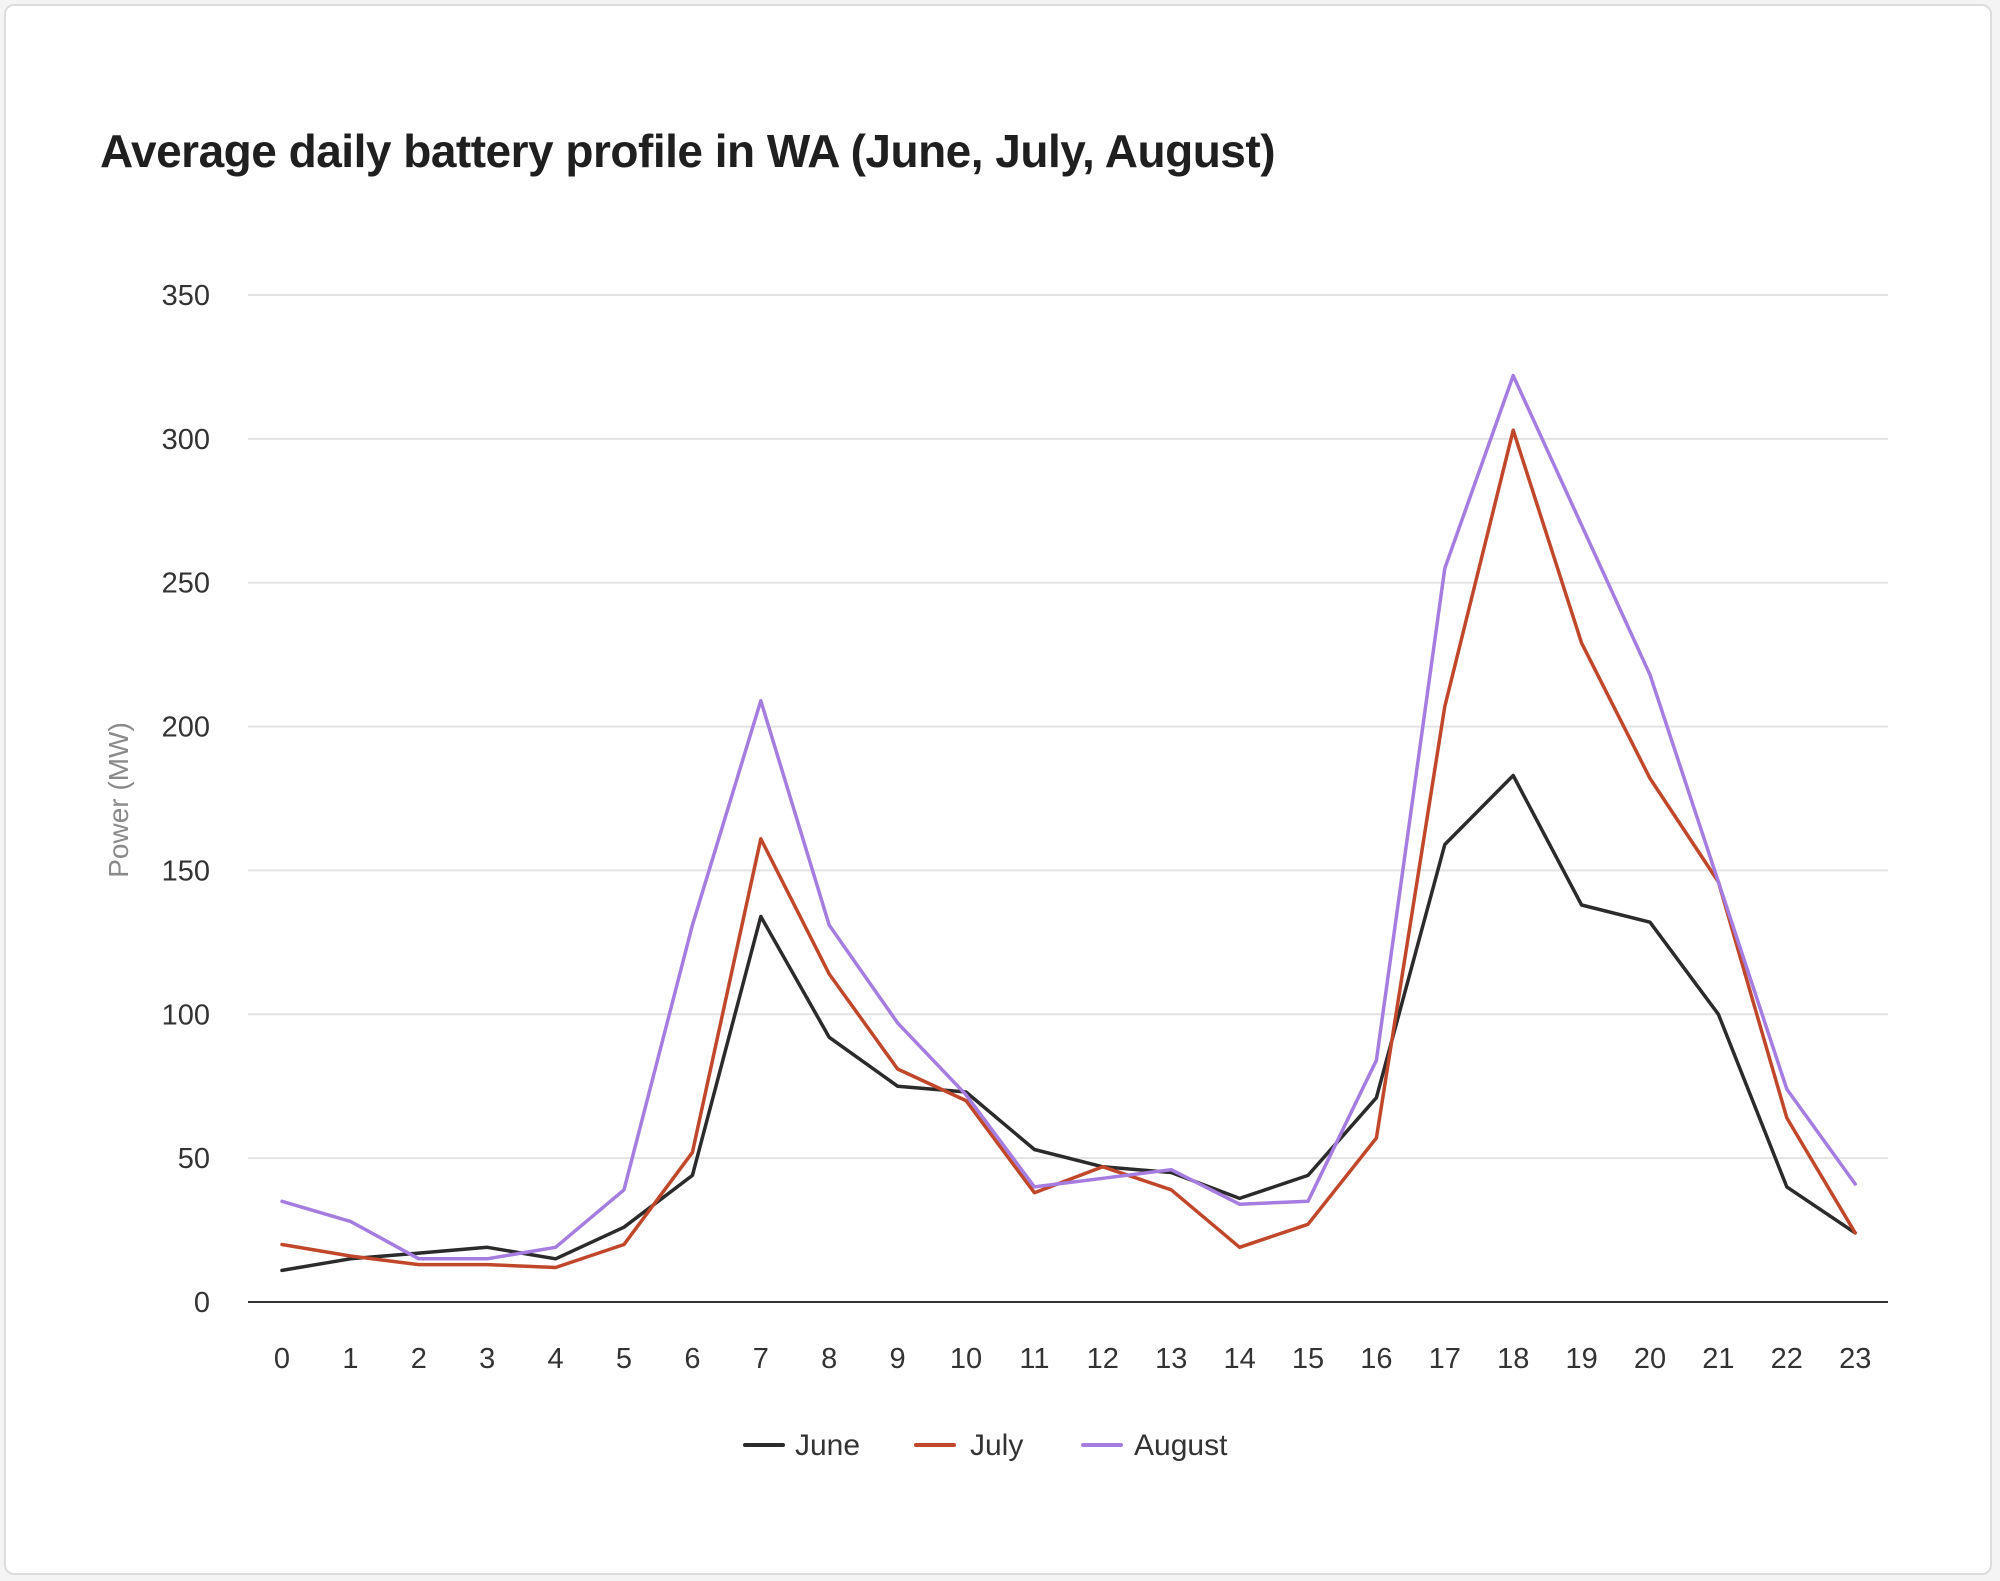 The width and height of the screenshot is (2000, 1581). I want to click on x-tick-label: 5, so click(624, 1359).